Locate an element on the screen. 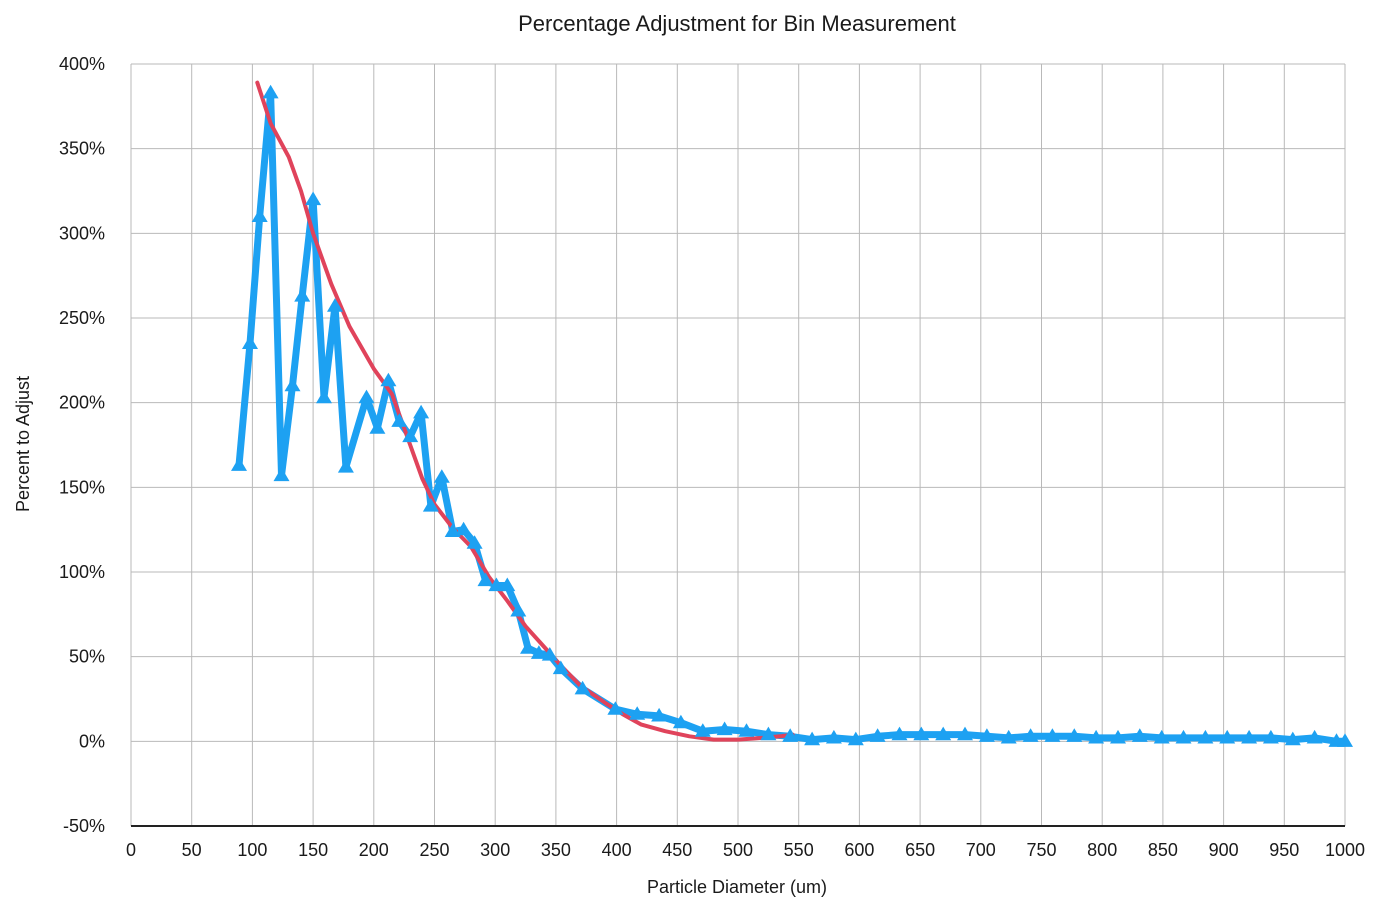 Image resolution: width=1395 pixels, height=918 pixels. x-tick-label: 200 is located at coordinates (374, 850).